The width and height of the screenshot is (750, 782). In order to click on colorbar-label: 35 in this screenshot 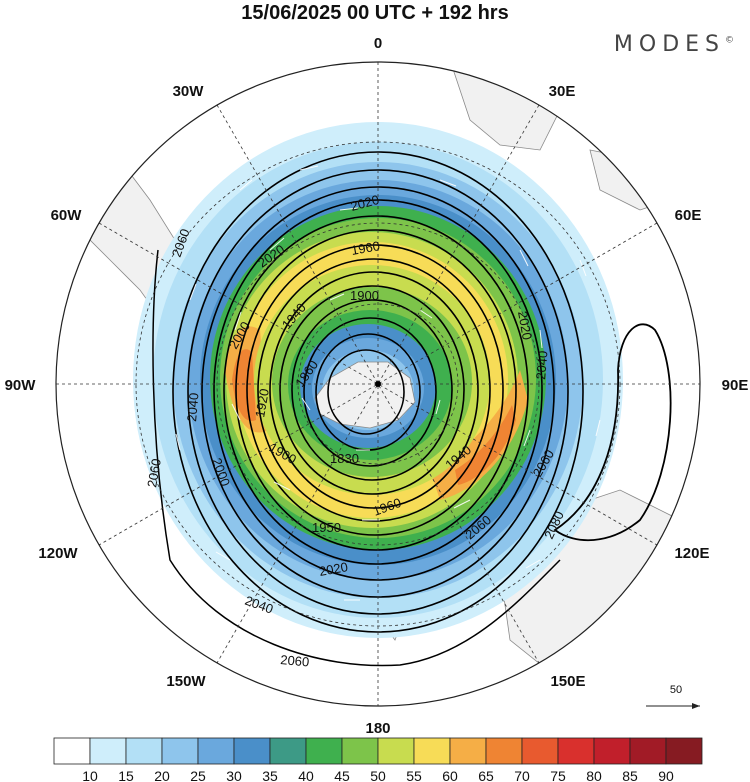, I will do `click(270, 775)`.